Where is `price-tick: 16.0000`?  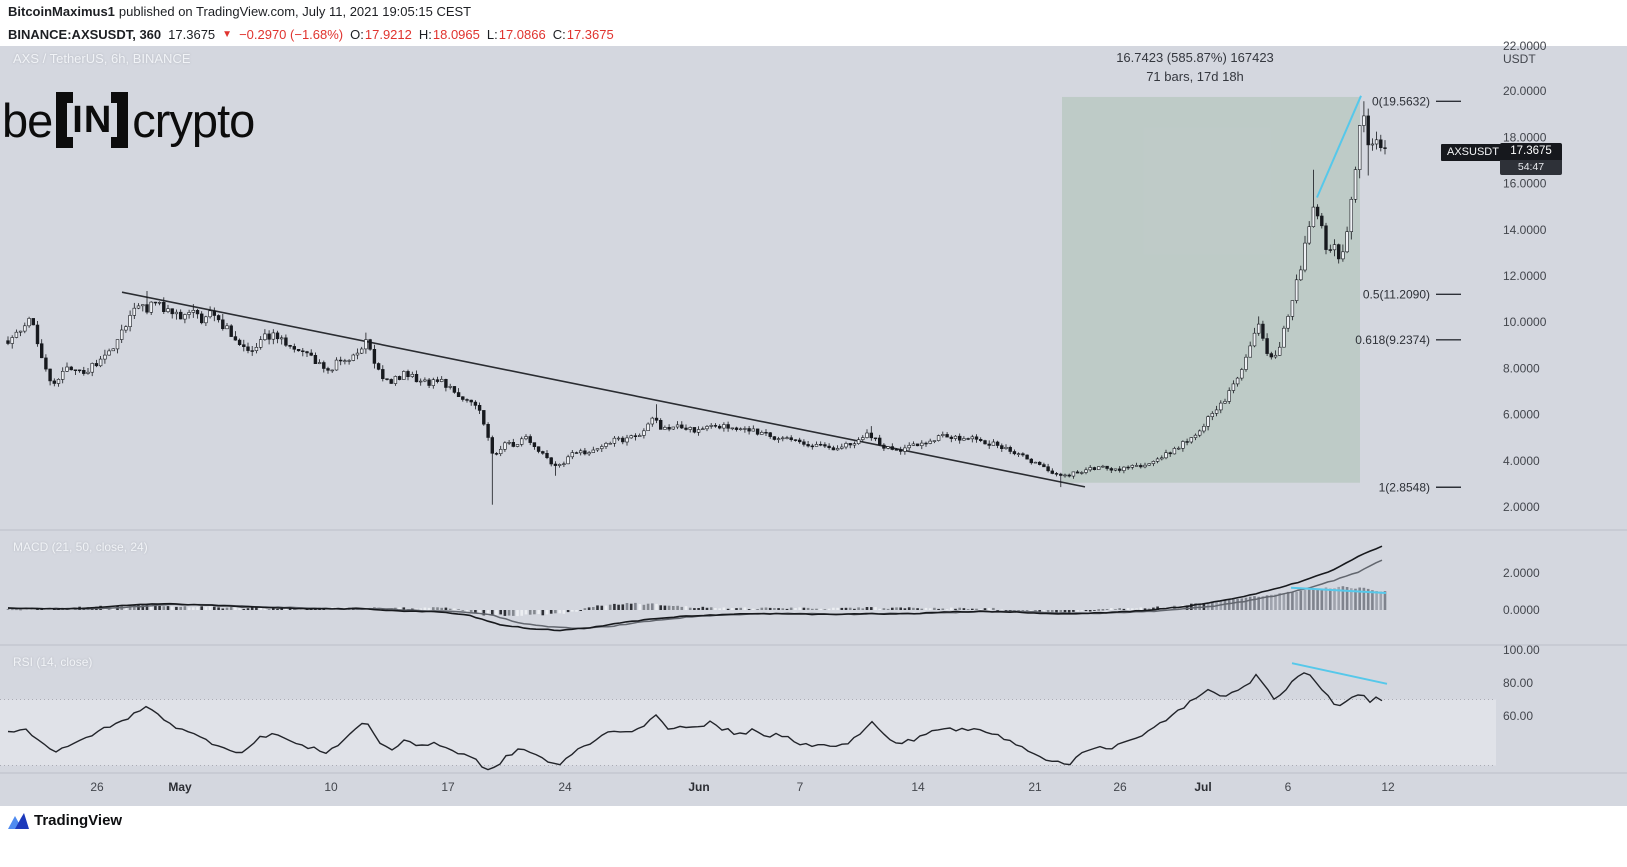 price-tick: 16.0000 is located at coordinates (1525, 184).